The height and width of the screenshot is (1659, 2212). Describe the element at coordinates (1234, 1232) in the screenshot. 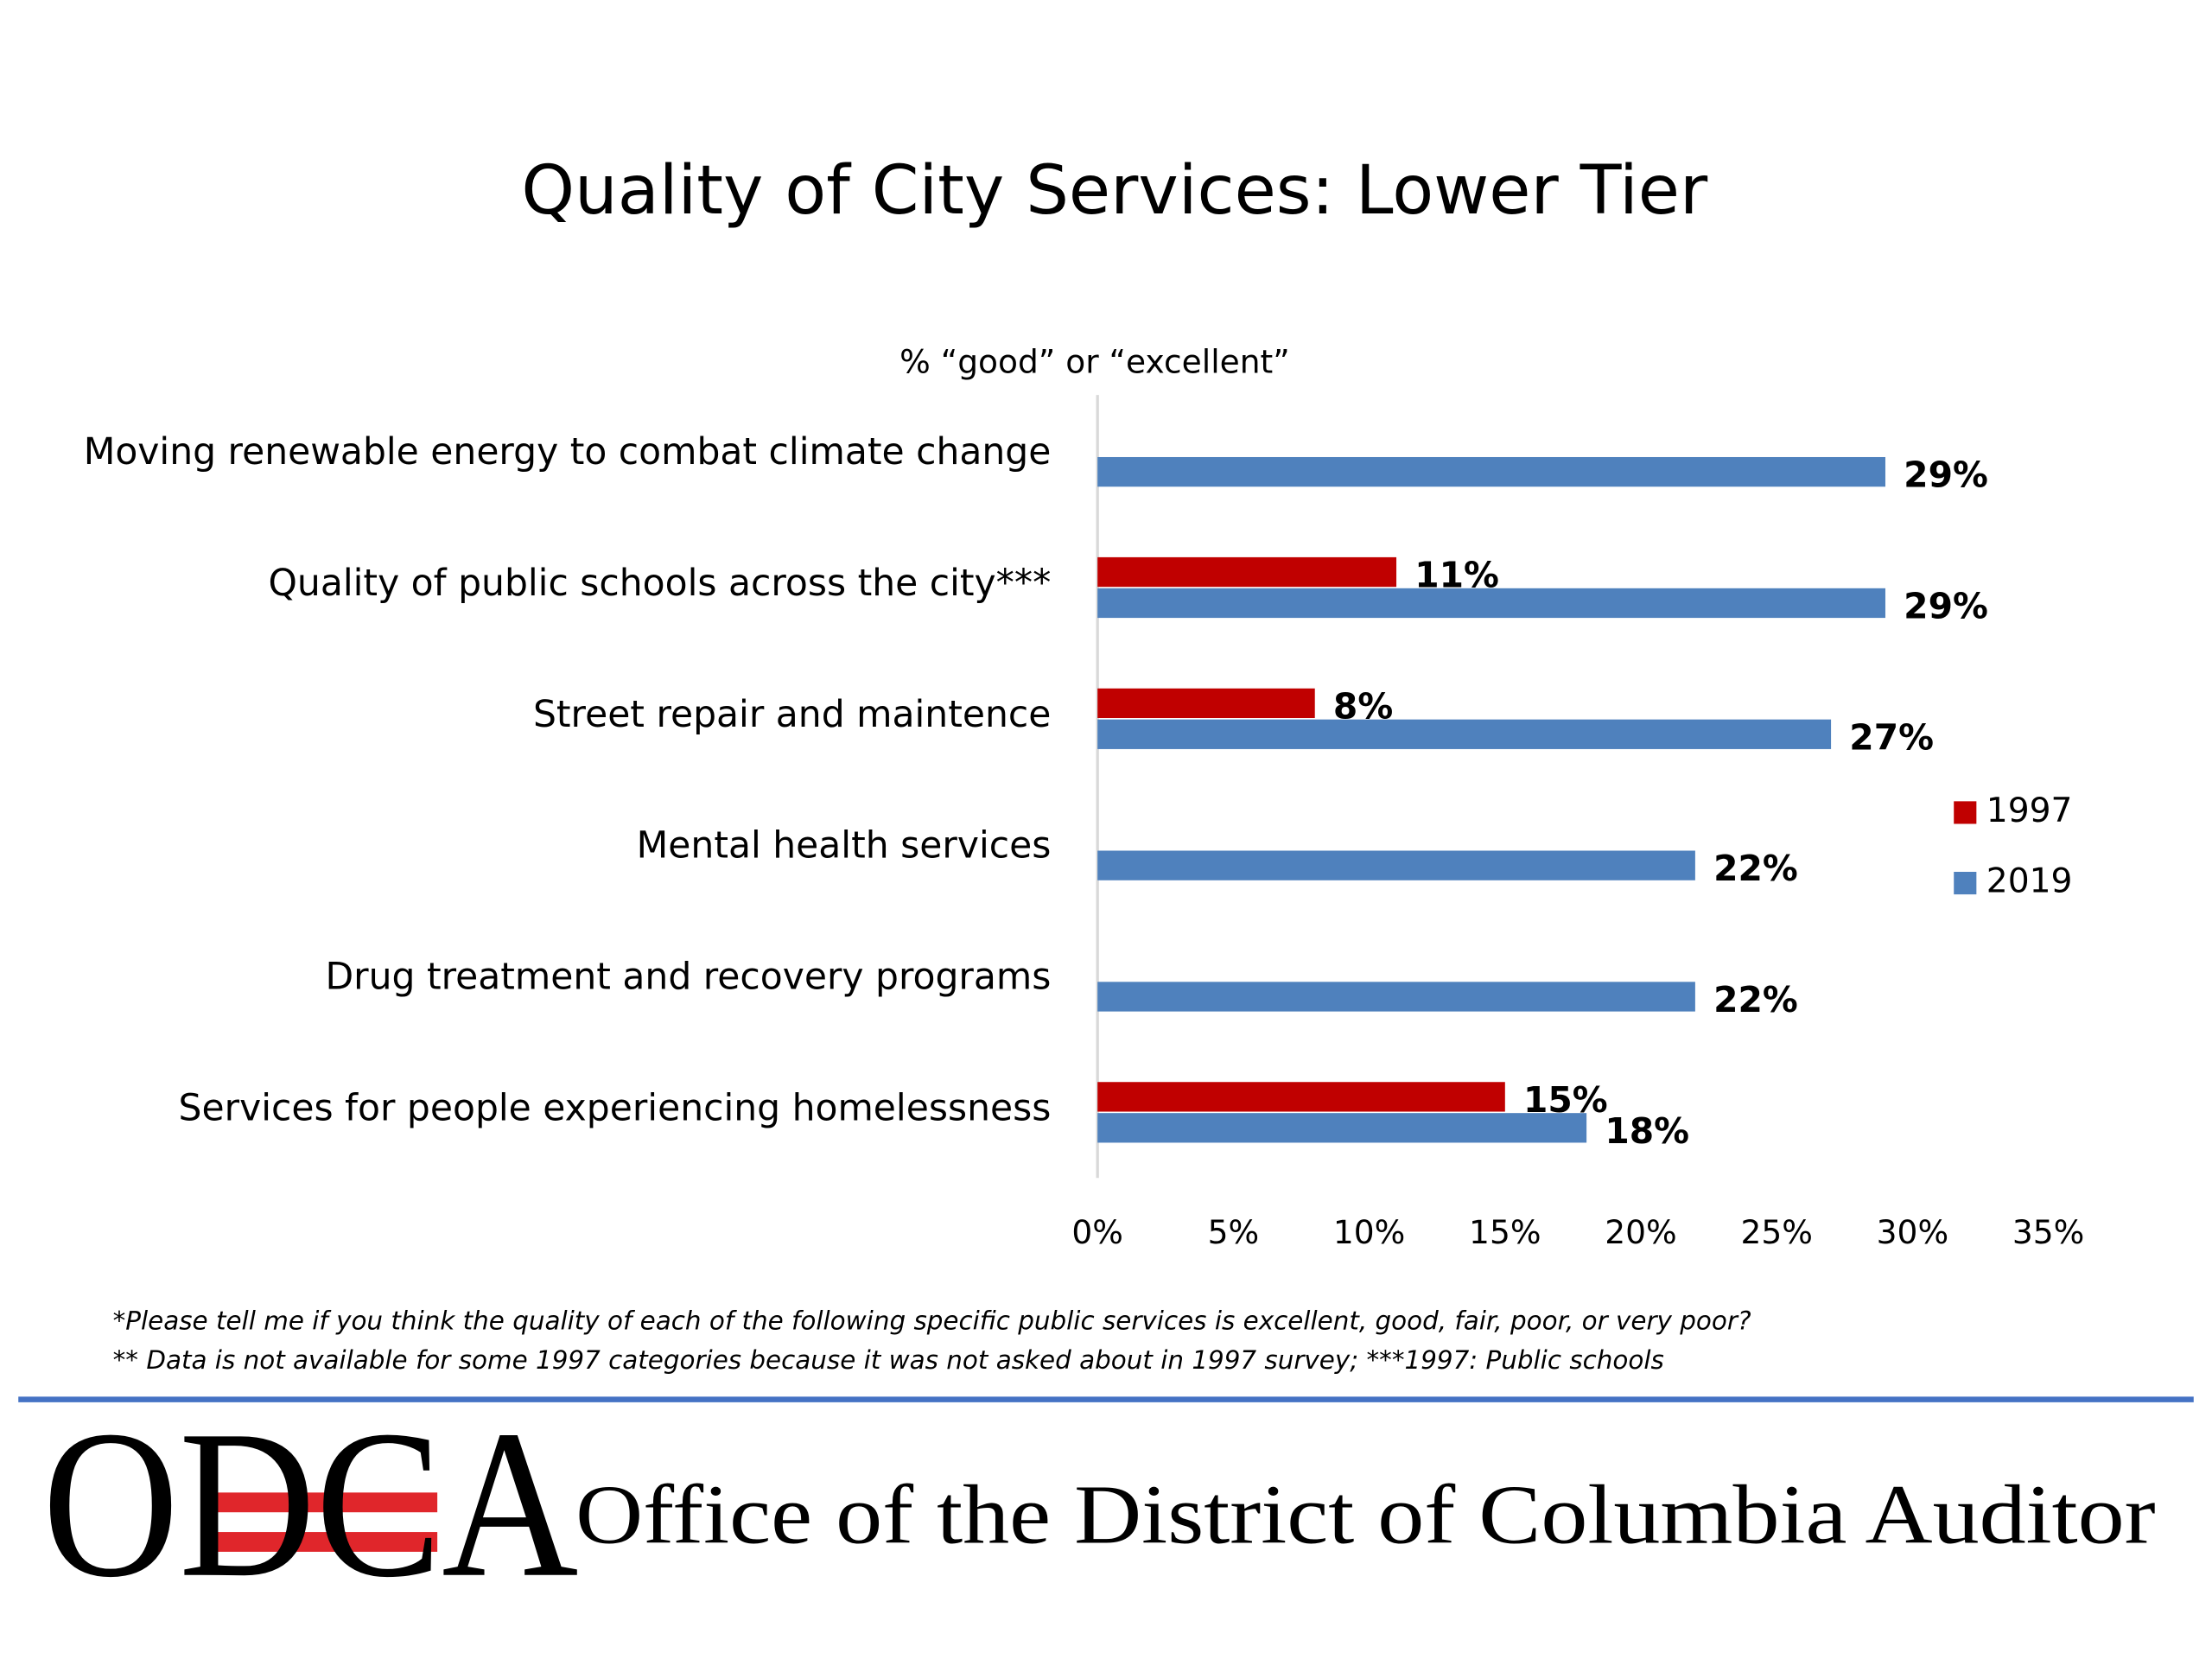

I see `x-tick-label: 5%` at that location.